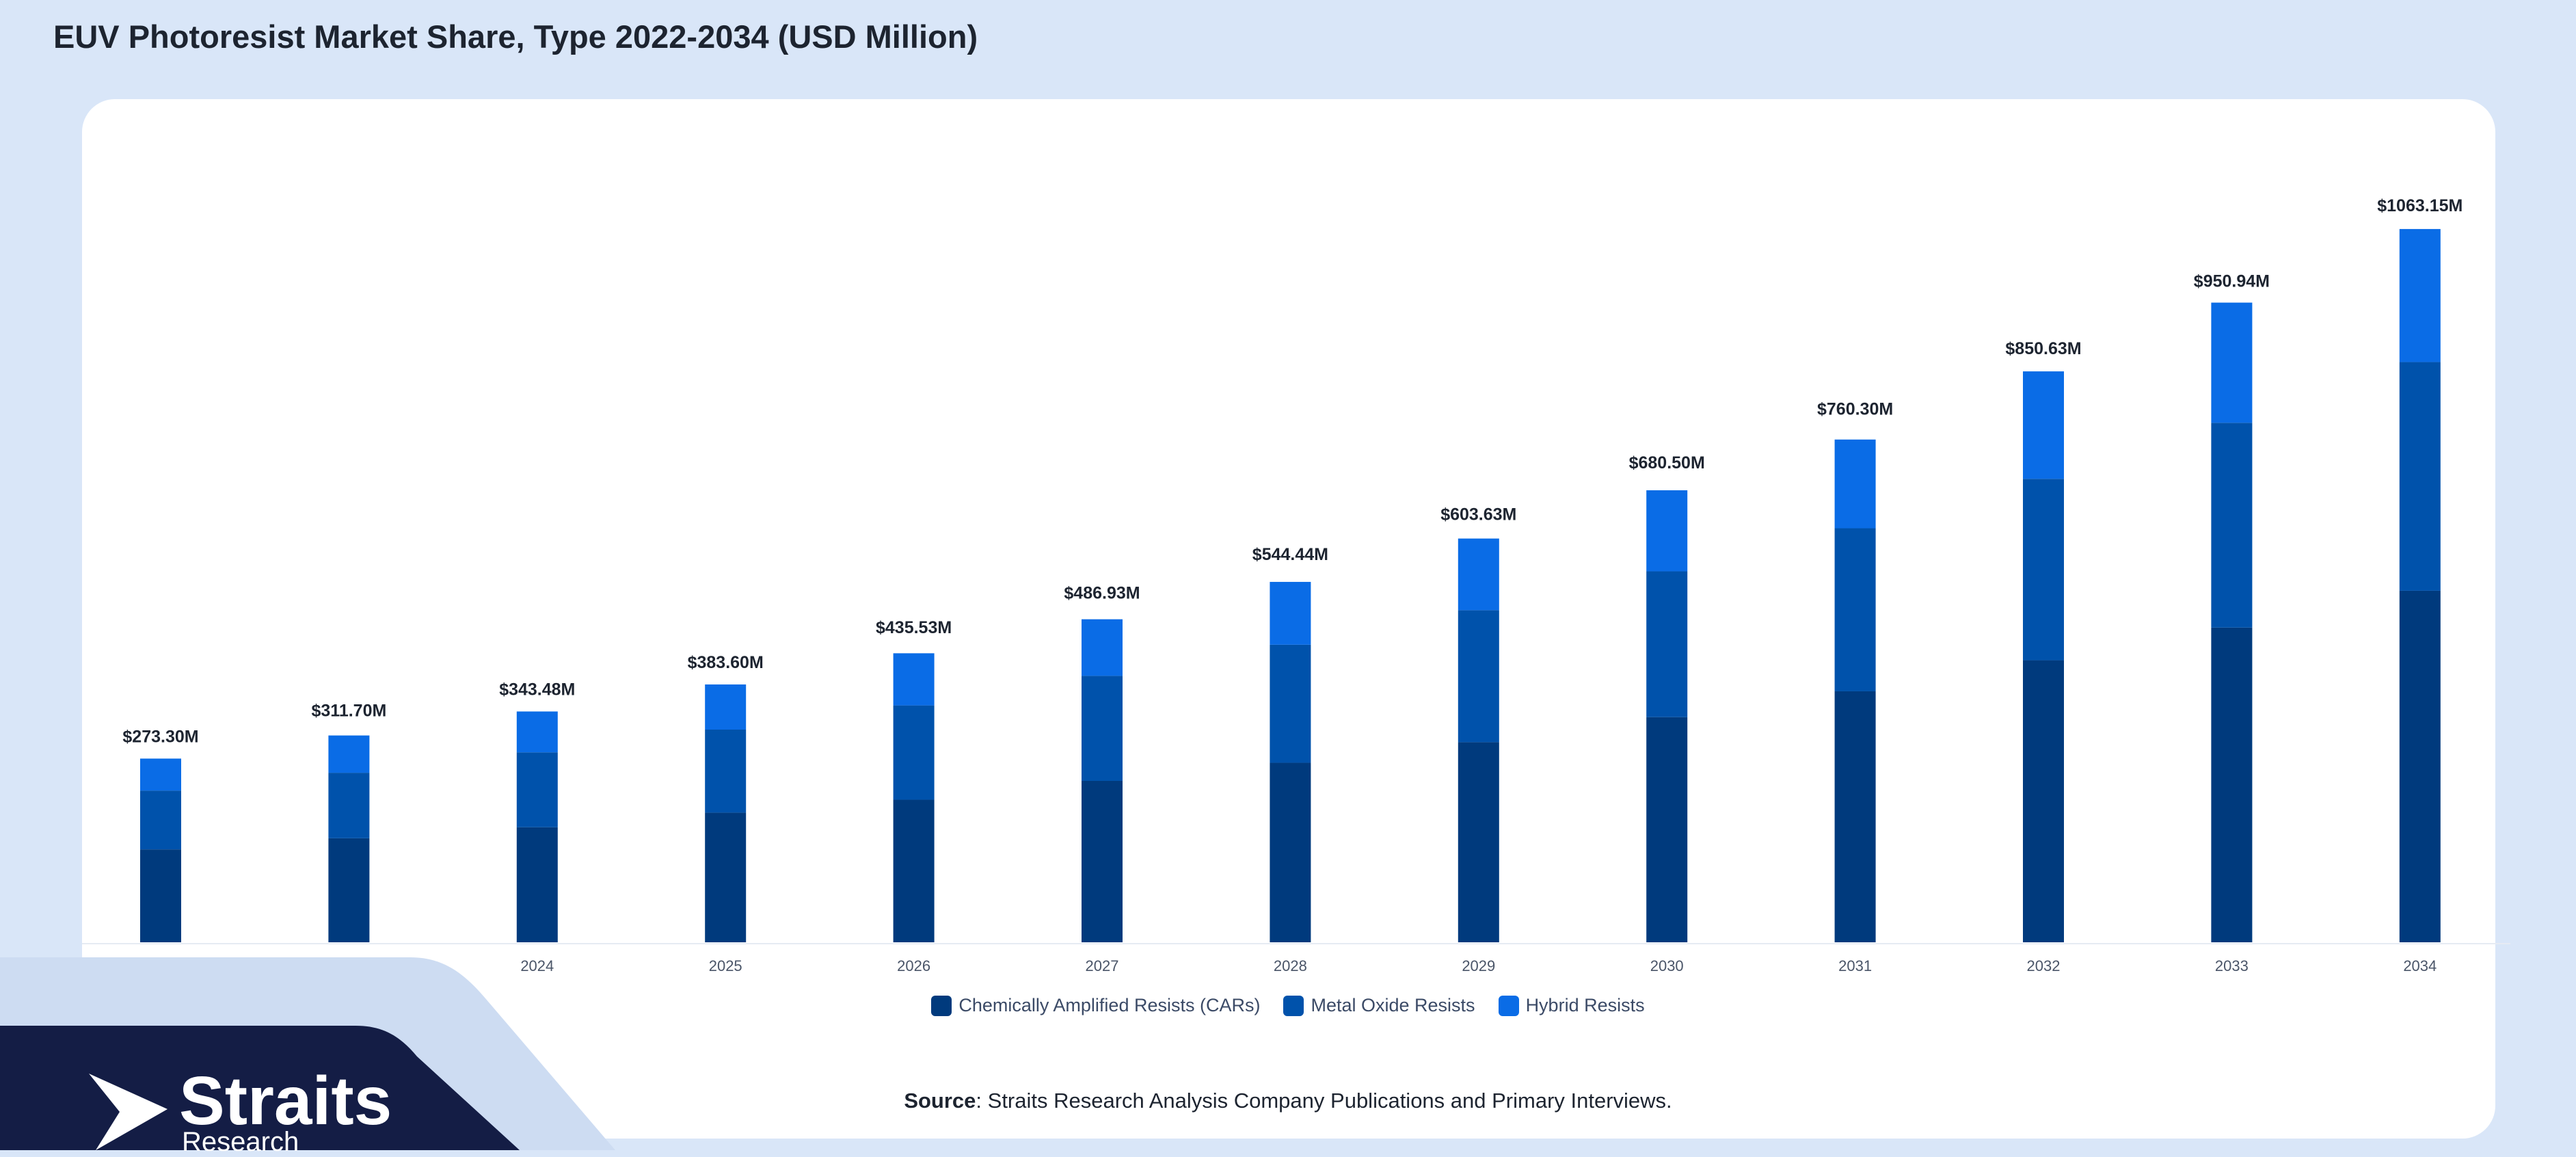 This screenshot has width=2576, height=1157. Describe the element at coordinates (1478, 574) in the screenshot. I see `bar-segment-hybrid-2029` at that location.